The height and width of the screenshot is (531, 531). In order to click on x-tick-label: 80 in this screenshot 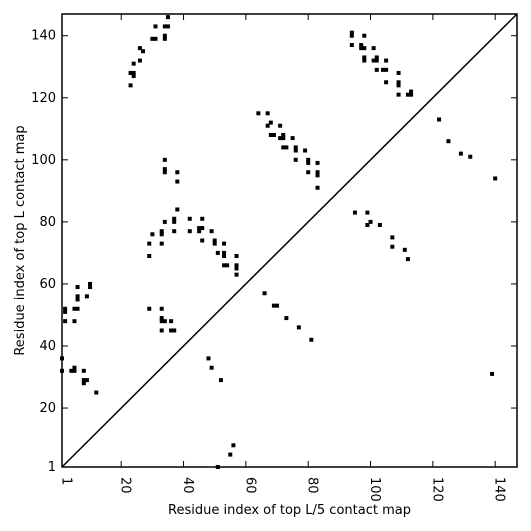, I will do `click(312, 485)`.